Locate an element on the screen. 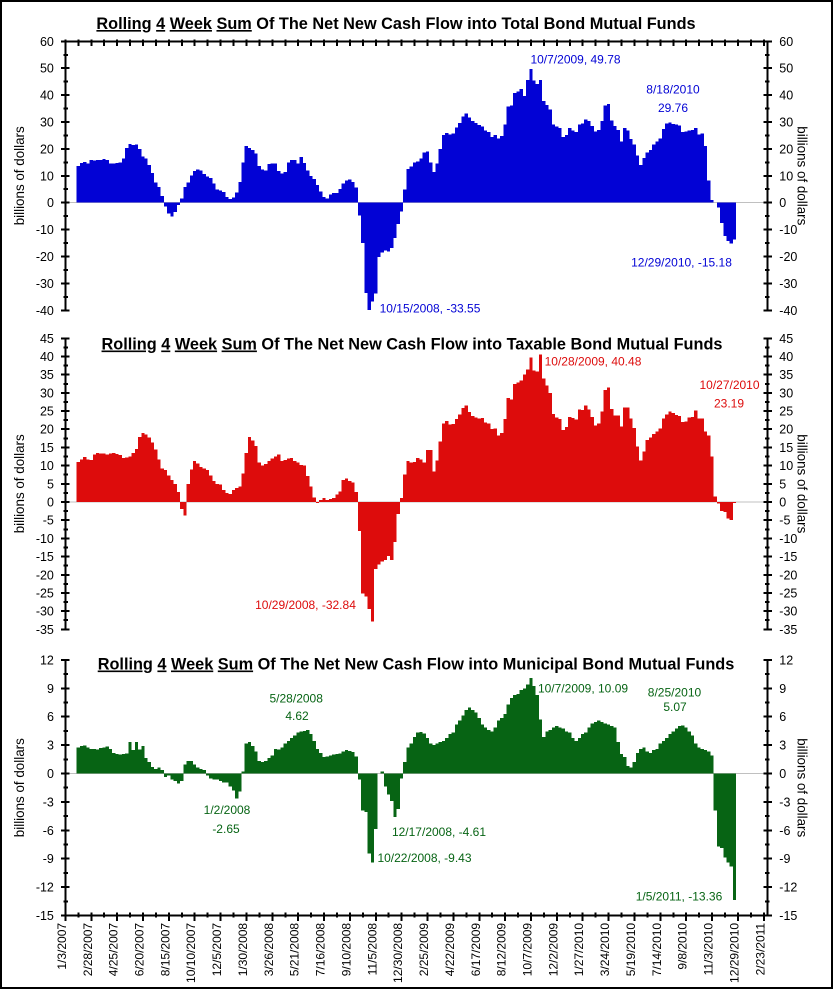 Image resolution: width=833 pixels, height=989 pixels. svg-text: 12/5/2007 is located at coordinates (217, 950).